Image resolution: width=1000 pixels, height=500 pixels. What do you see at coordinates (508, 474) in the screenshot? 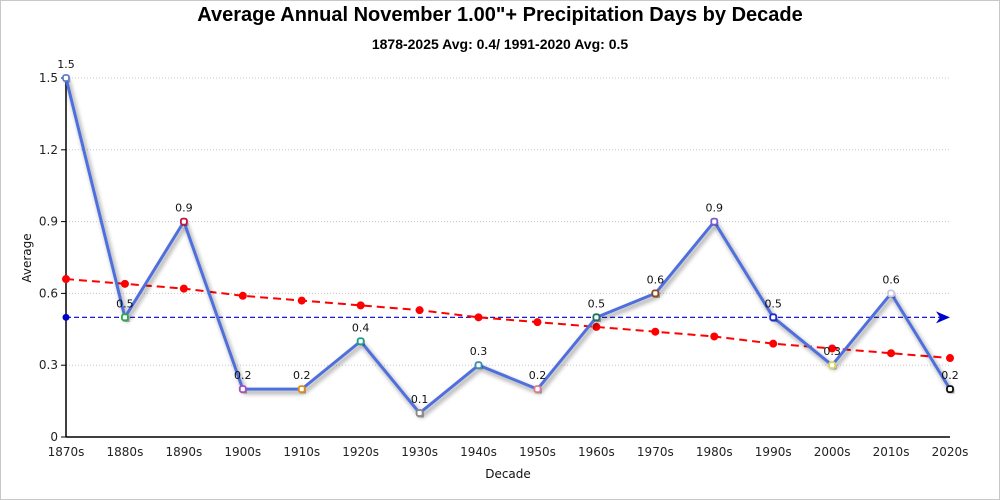
I see `x-axis-label: Decade` at bounding box center [508, 474].